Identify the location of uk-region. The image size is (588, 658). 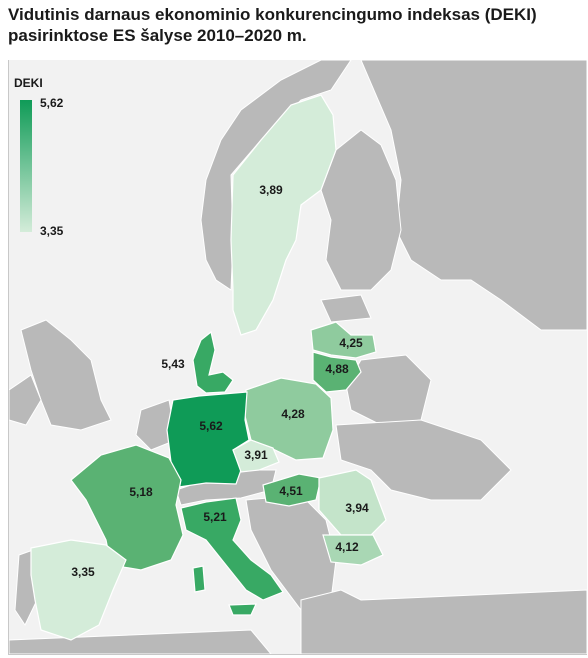
(66, 375).